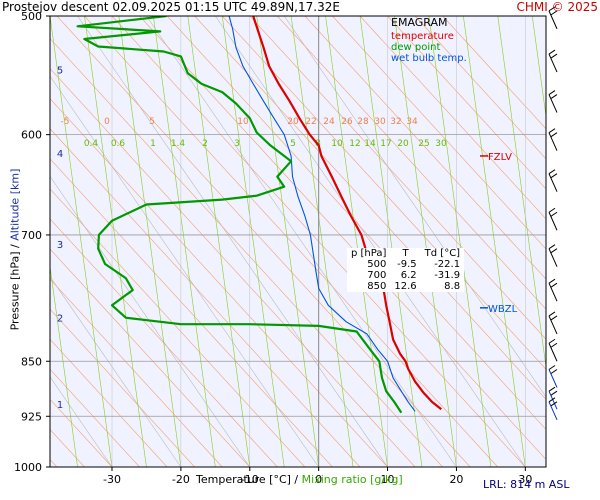 The image size is (600, 500). What do you see at coordinates (377, 264) in the screenshot?
I see `table-cell: 500` at bounding box center [377, 264].